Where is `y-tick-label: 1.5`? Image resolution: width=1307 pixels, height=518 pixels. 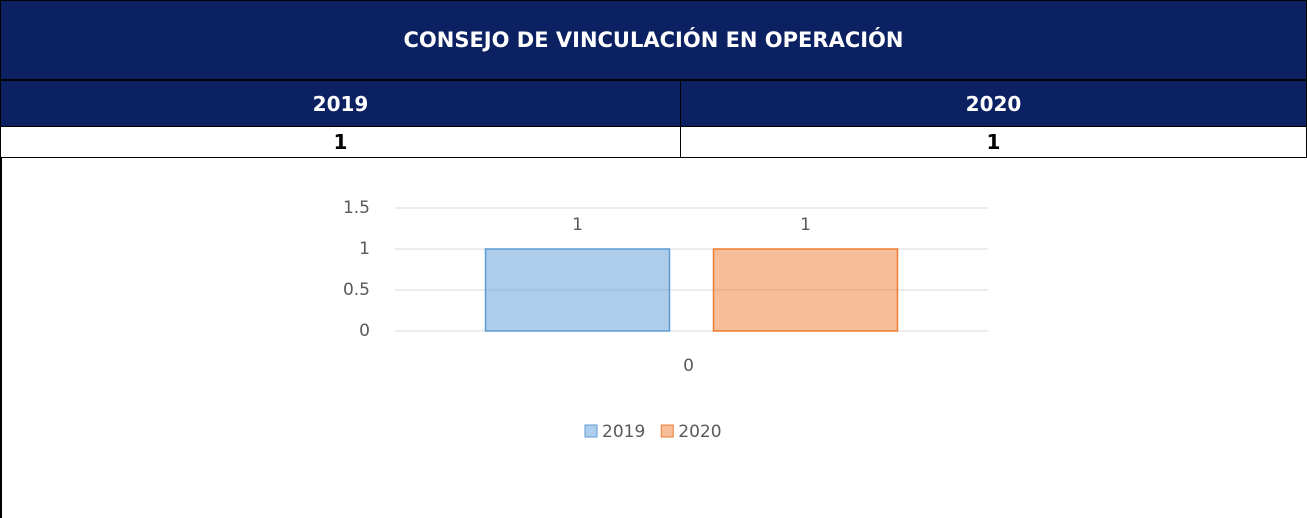 y-tick-label: 1.5 is located at coordinates (356, 208).